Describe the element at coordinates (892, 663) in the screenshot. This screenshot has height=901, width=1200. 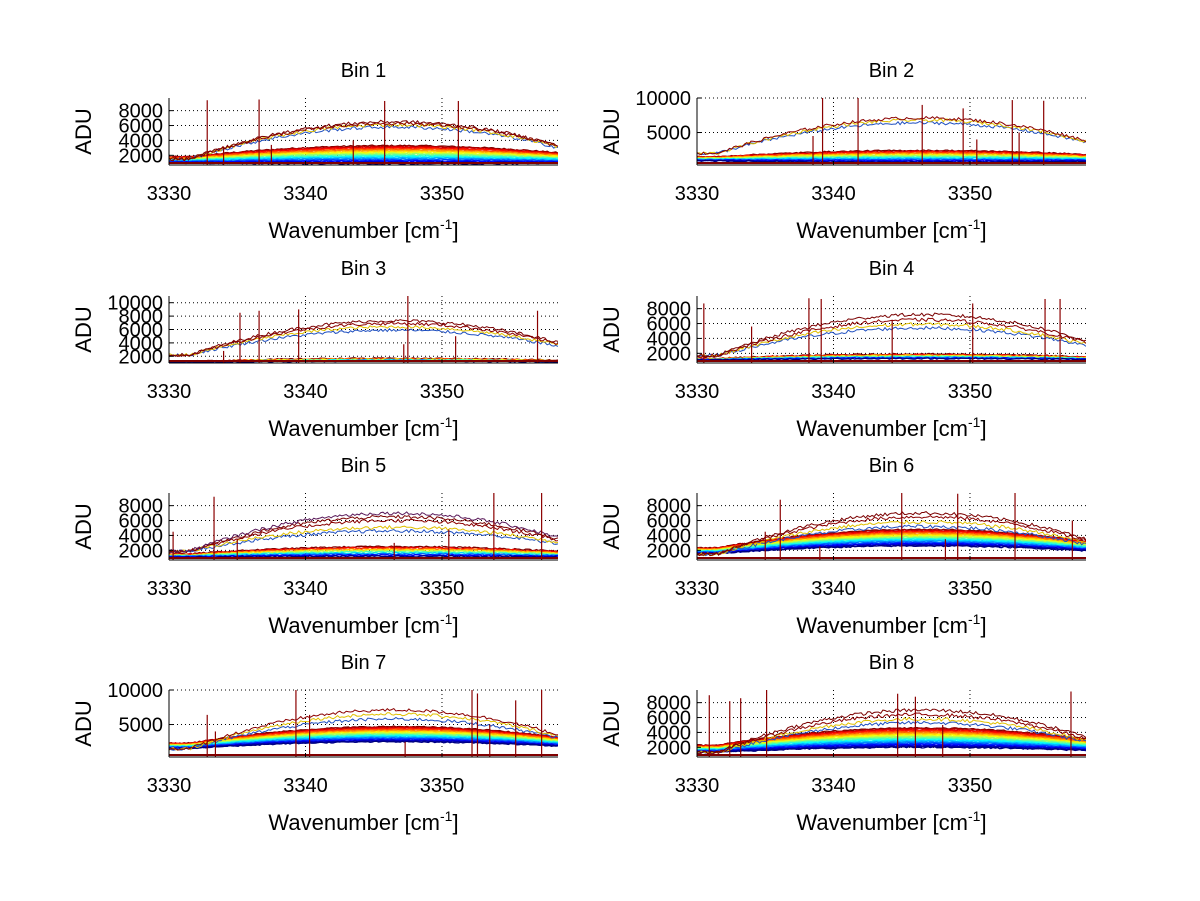
I see `subplot-title: Bin 8` at that location.